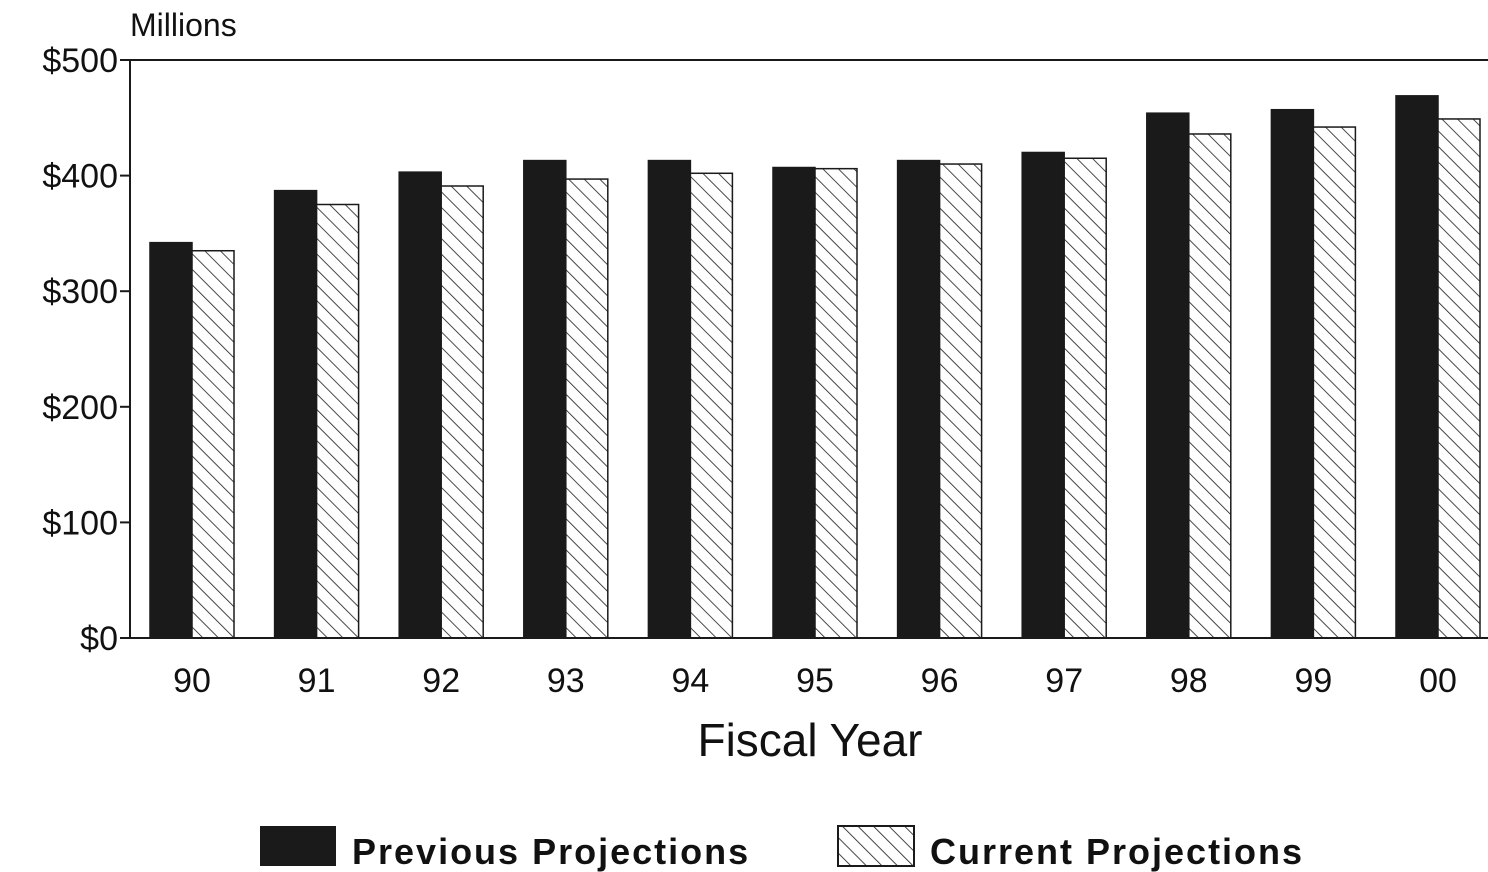 The height and width of the screenshot is (872, 1488). I want to click on y-axis-ticks: $0 $100 $200 $300 $400 $500, so click(86, 350).